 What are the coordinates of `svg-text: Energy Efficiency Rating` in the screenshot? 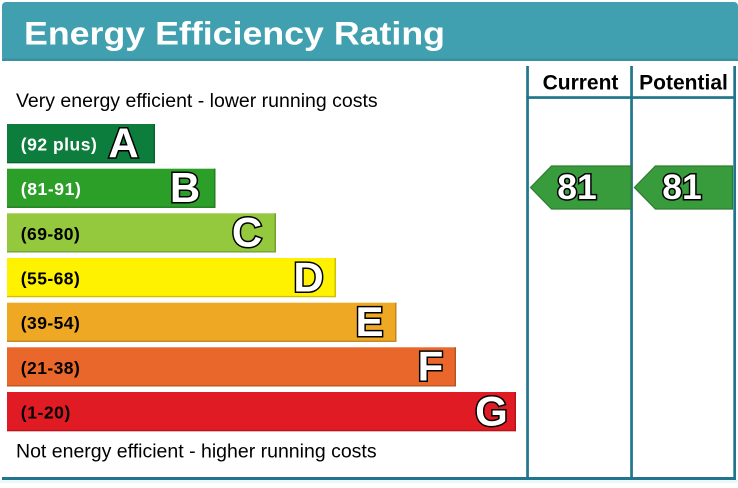 It's located at (234, 33).